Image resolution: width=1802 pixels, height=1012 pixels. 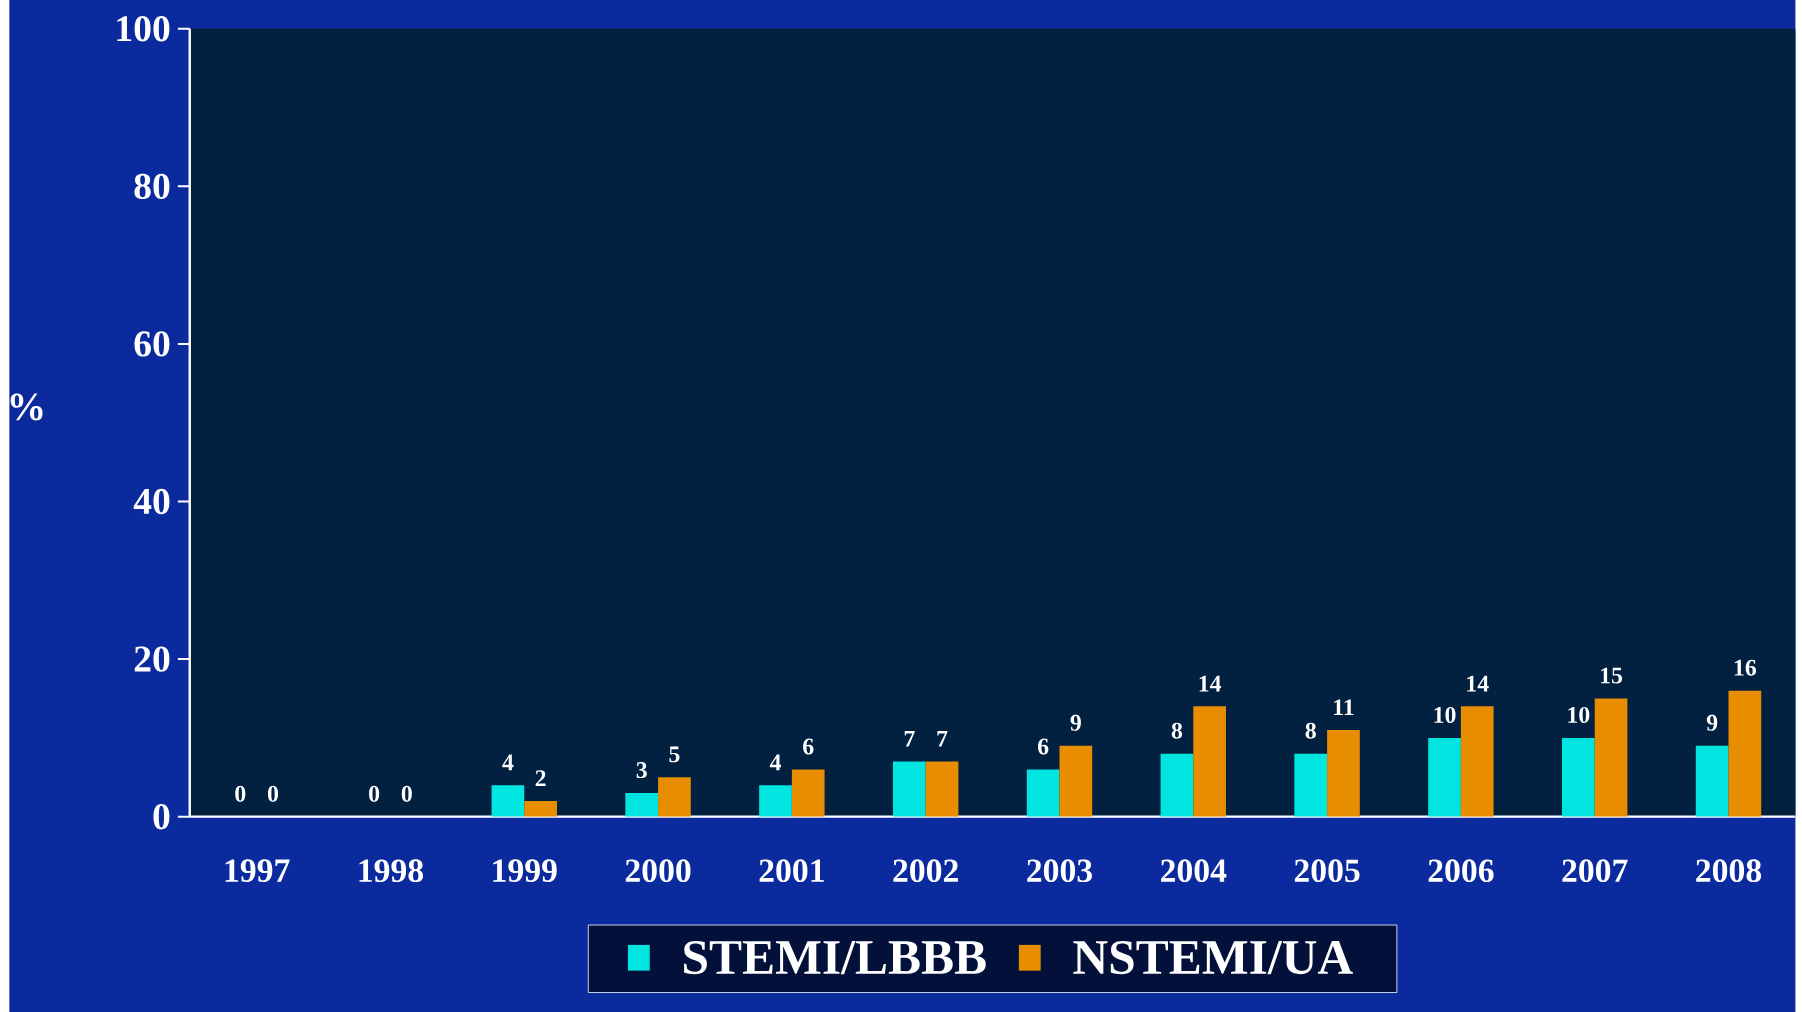 I want to click on x-tick-label: 1999, so click(x=525, y=871).